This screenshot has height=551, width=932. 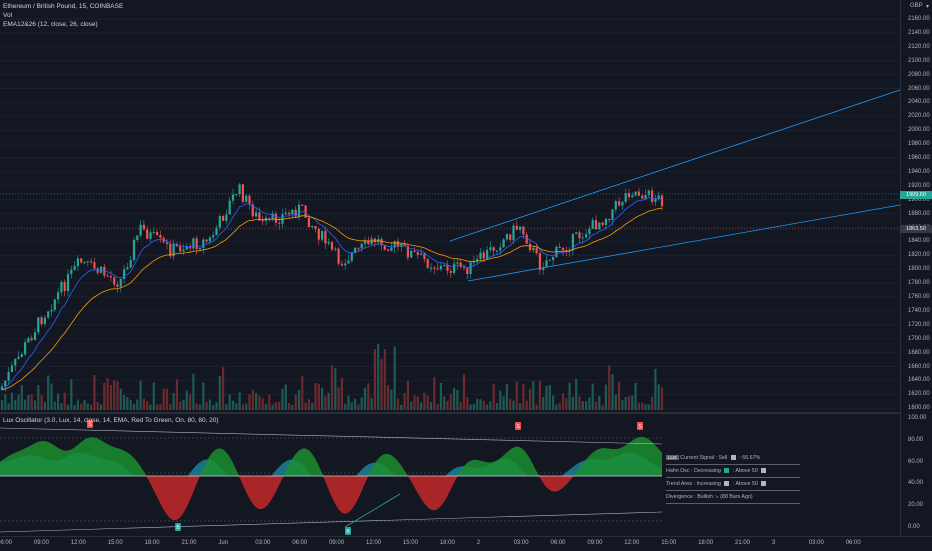 What do you see at coordinates (916, 439) in the screenshot?
I see `osc-tick-label: 80.00` at bounding box center [916, 439].